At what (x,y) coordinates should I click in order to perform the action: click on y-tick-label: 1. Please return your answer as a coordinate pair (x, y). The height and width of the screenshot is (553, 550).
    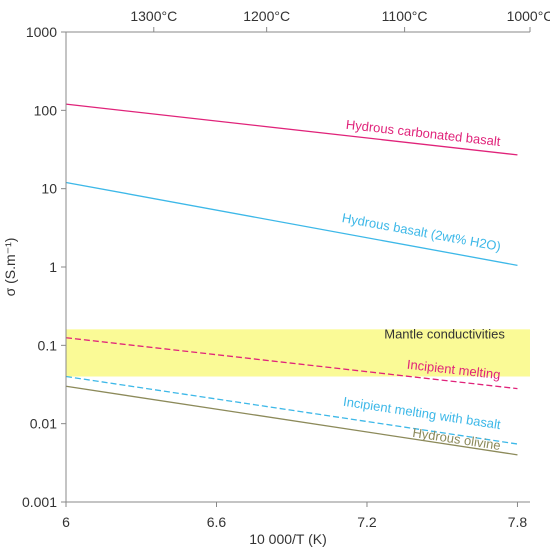
    Looking at the image, I should click on (53, 267).